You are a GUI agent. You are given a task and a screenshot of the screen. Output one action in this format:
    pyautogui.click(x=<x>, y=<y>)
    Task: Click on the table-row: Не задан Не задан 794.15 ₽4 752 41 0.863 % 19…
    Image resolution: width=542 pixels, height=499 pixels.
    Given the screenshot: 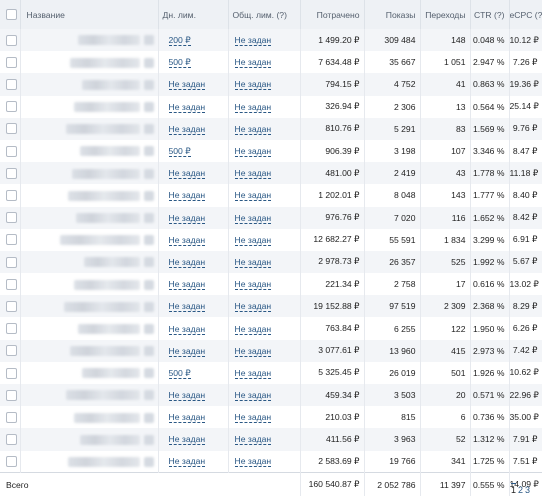 What is the action you would take?
    pyautogui.click(x=271, y=84)
    